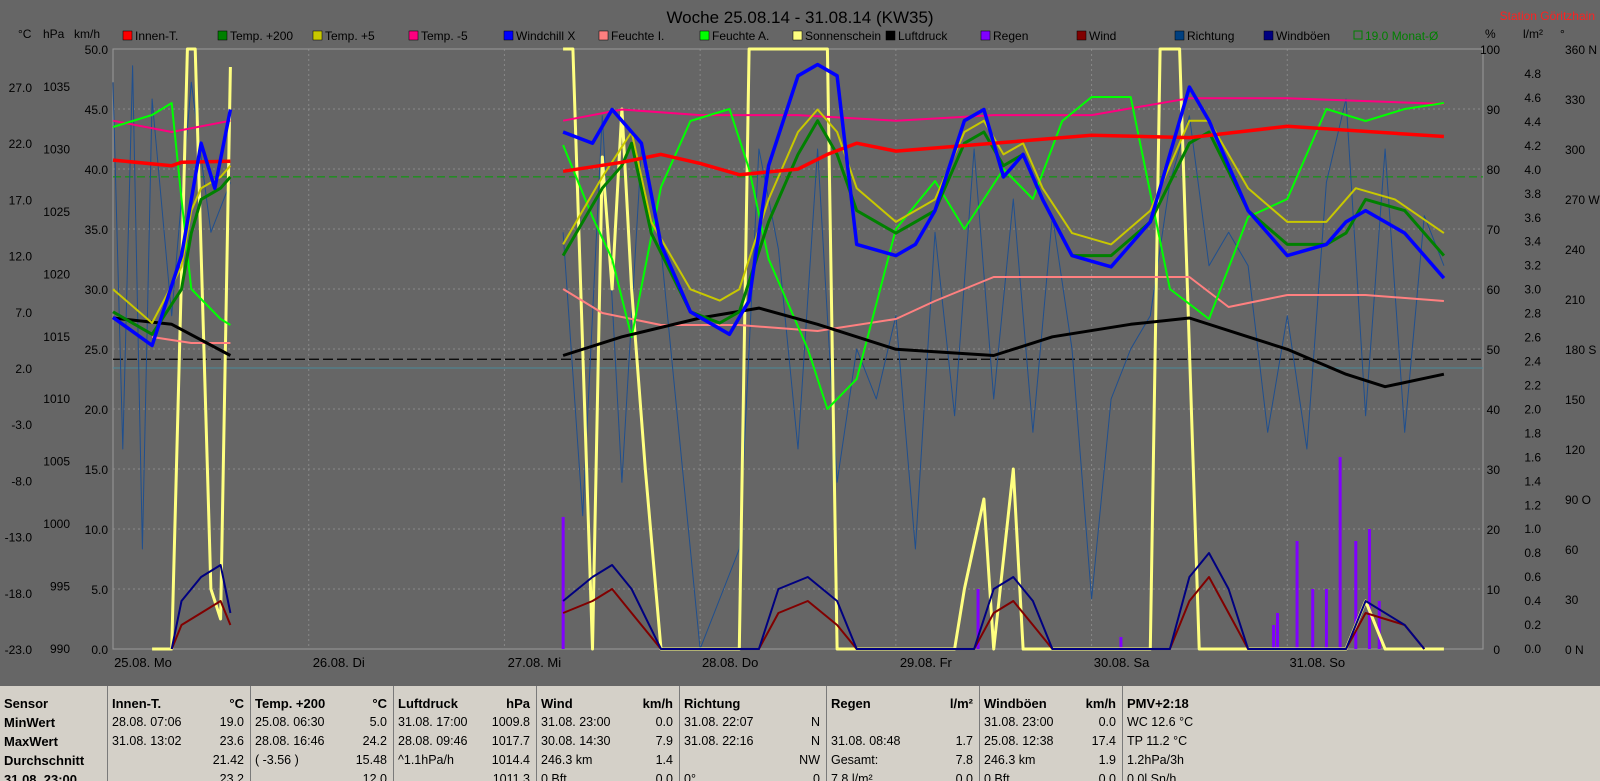  What do you see at coordinates (143, 662) in the screenshot?
I see `x-tick-label: 25.08. Mo` at bounding box center [143, 662].